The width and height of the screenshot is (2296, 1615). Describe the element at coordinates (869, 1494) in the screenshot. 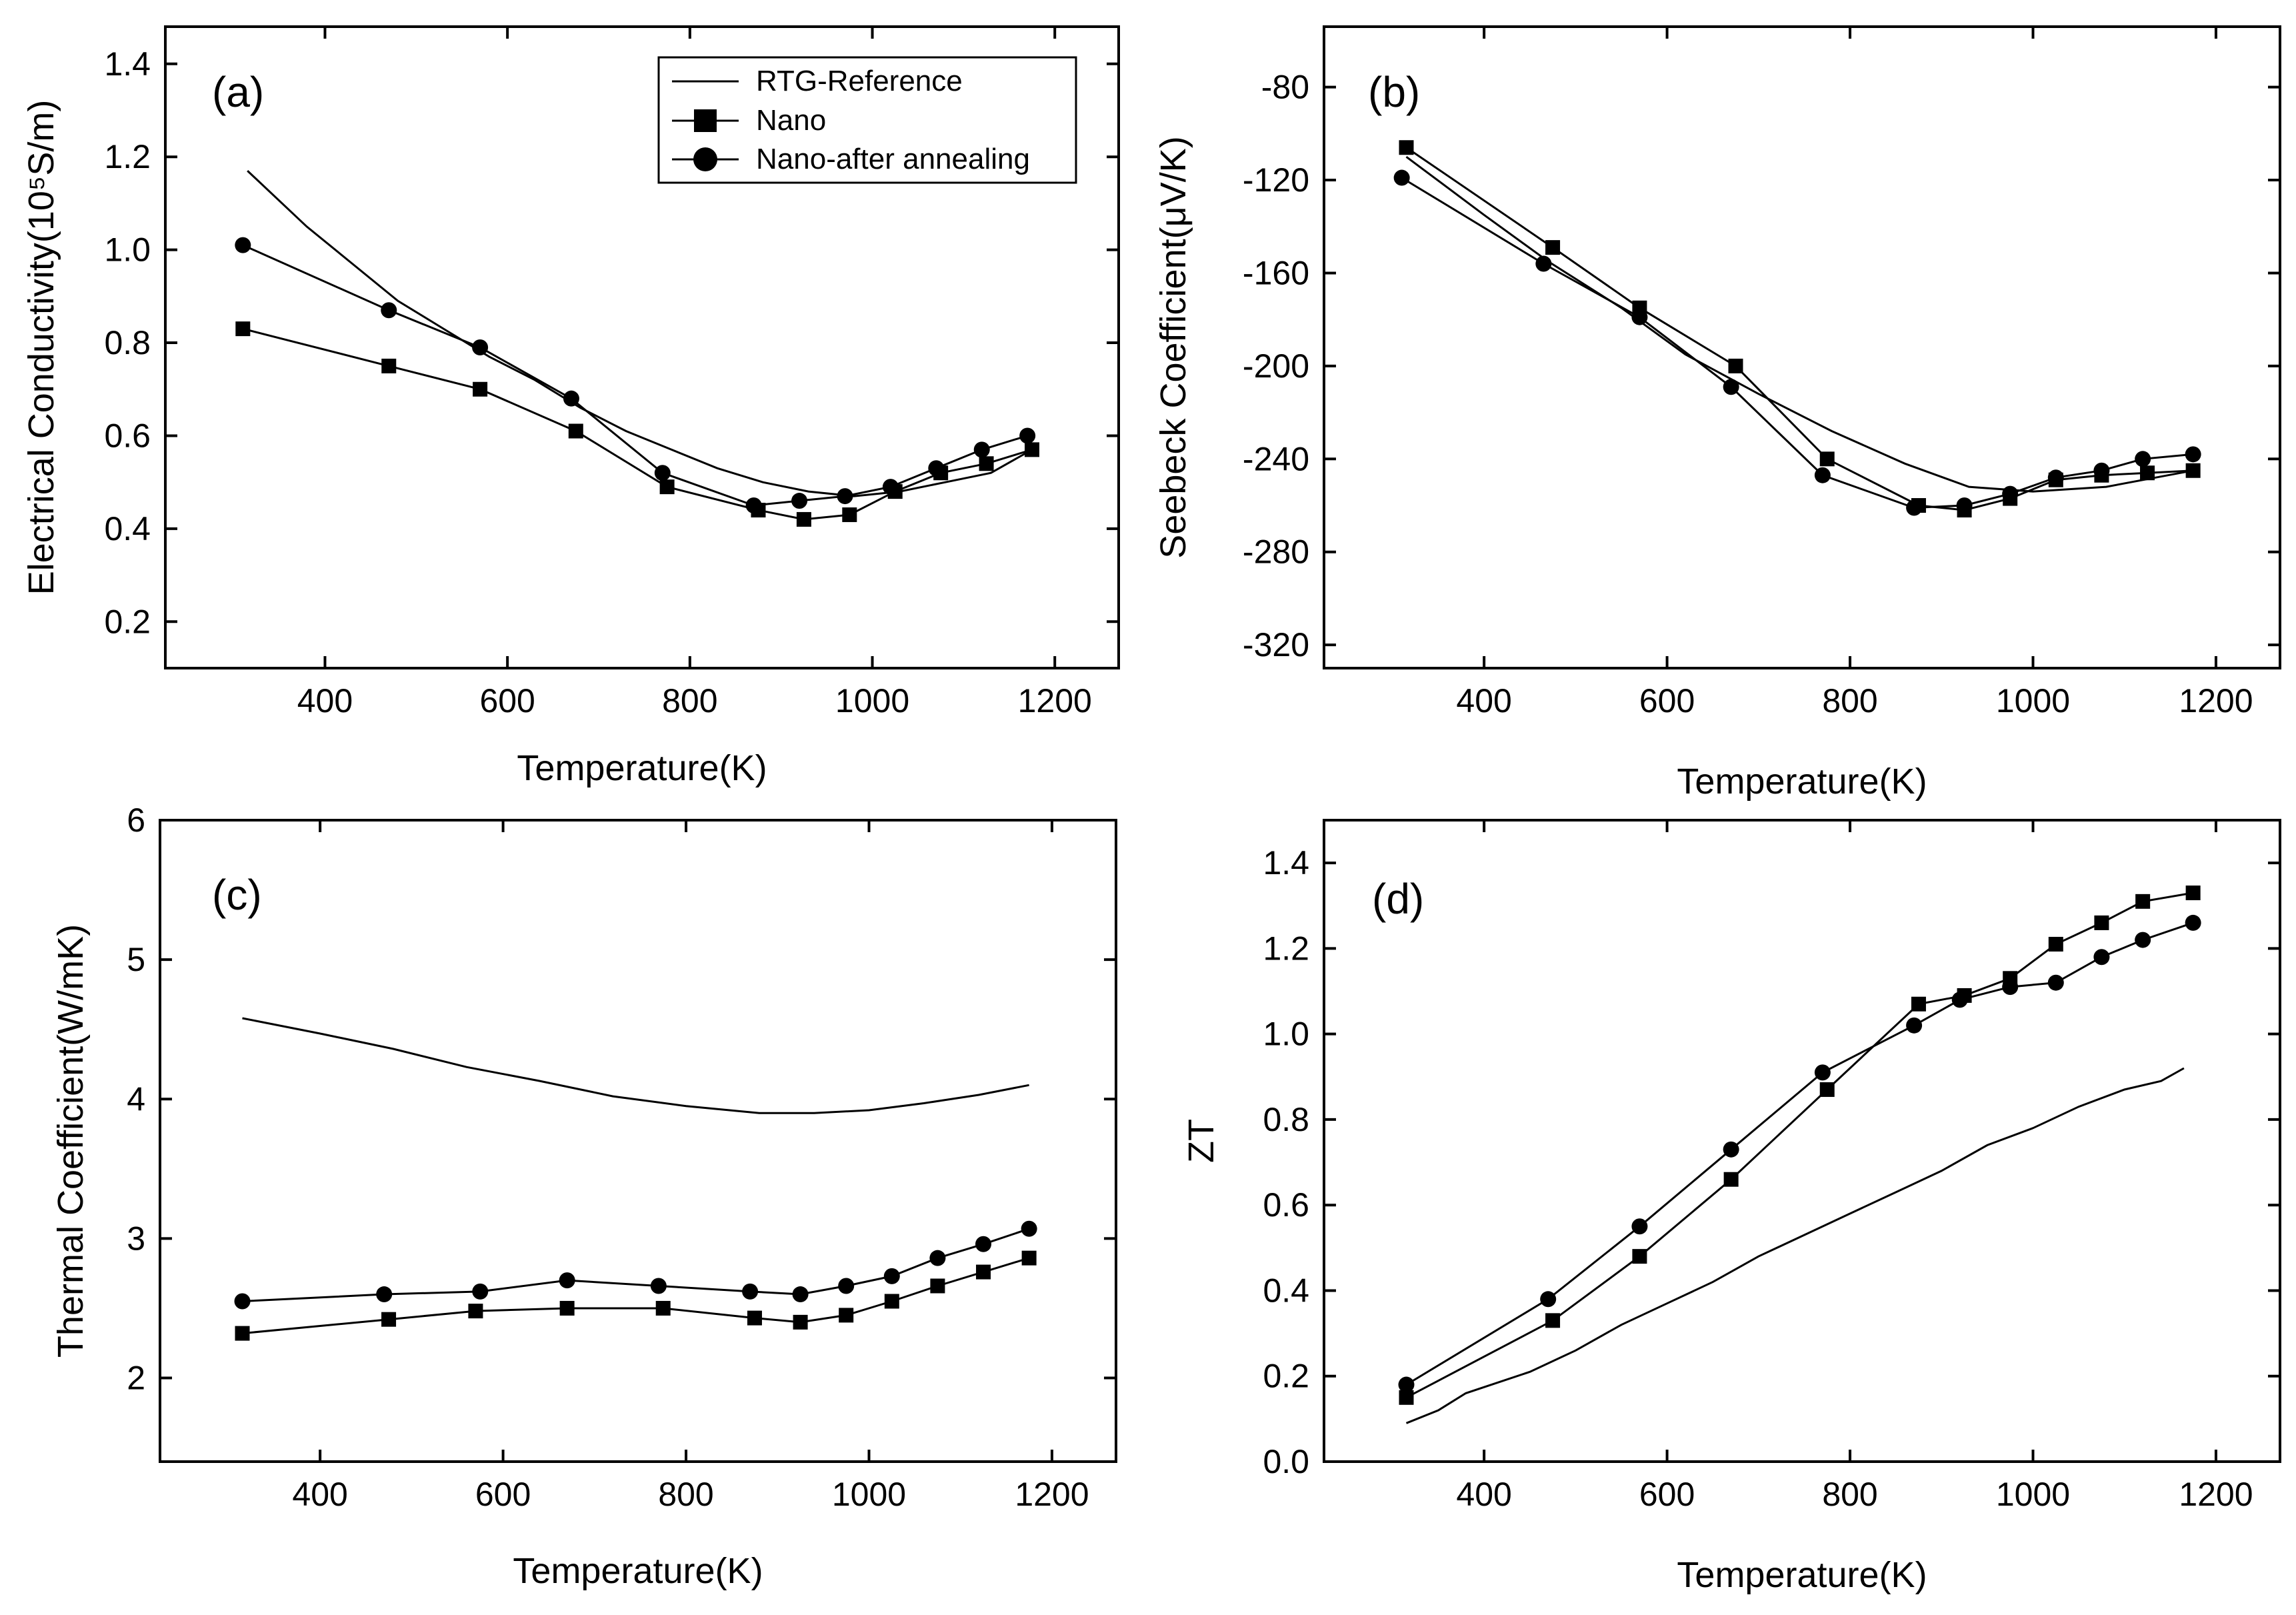

I see `panel-c-x-tick-label: 1000` at that location.